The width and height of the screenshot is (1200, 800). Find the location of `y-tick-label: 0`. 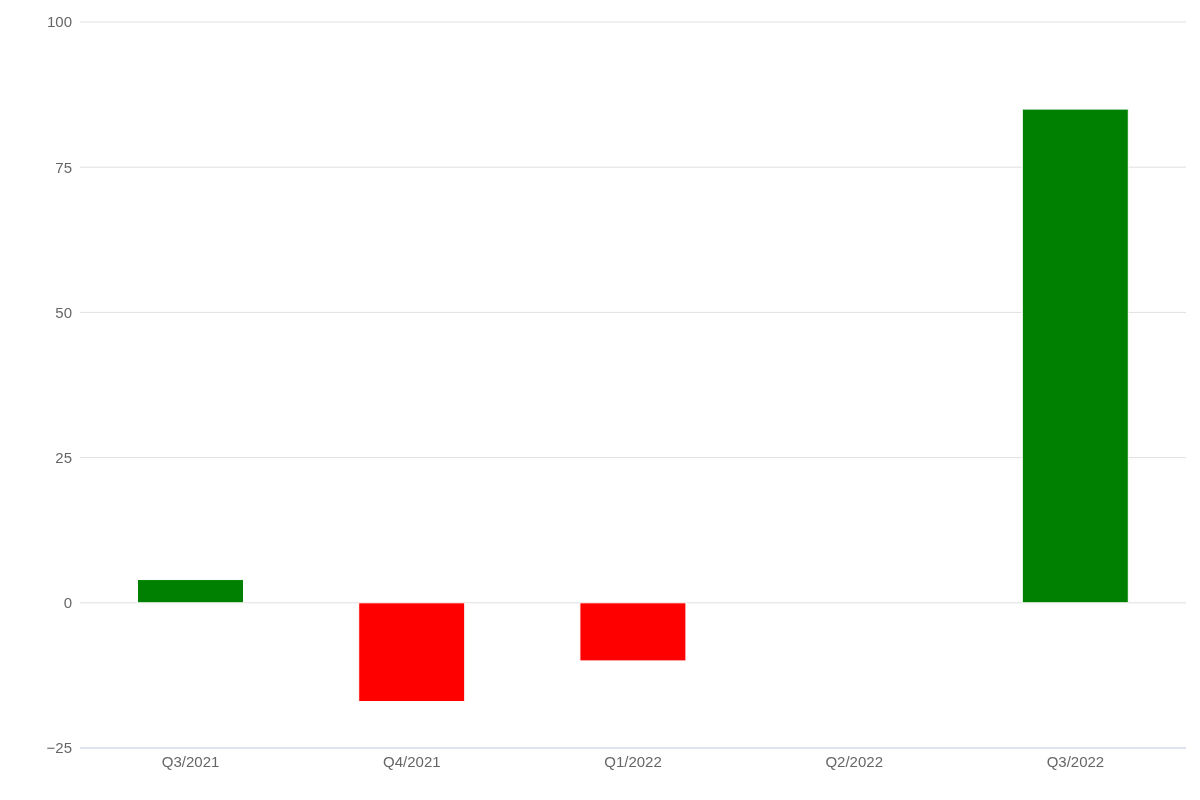

y-tick-label: 0 is located at coordinates (67, 603).